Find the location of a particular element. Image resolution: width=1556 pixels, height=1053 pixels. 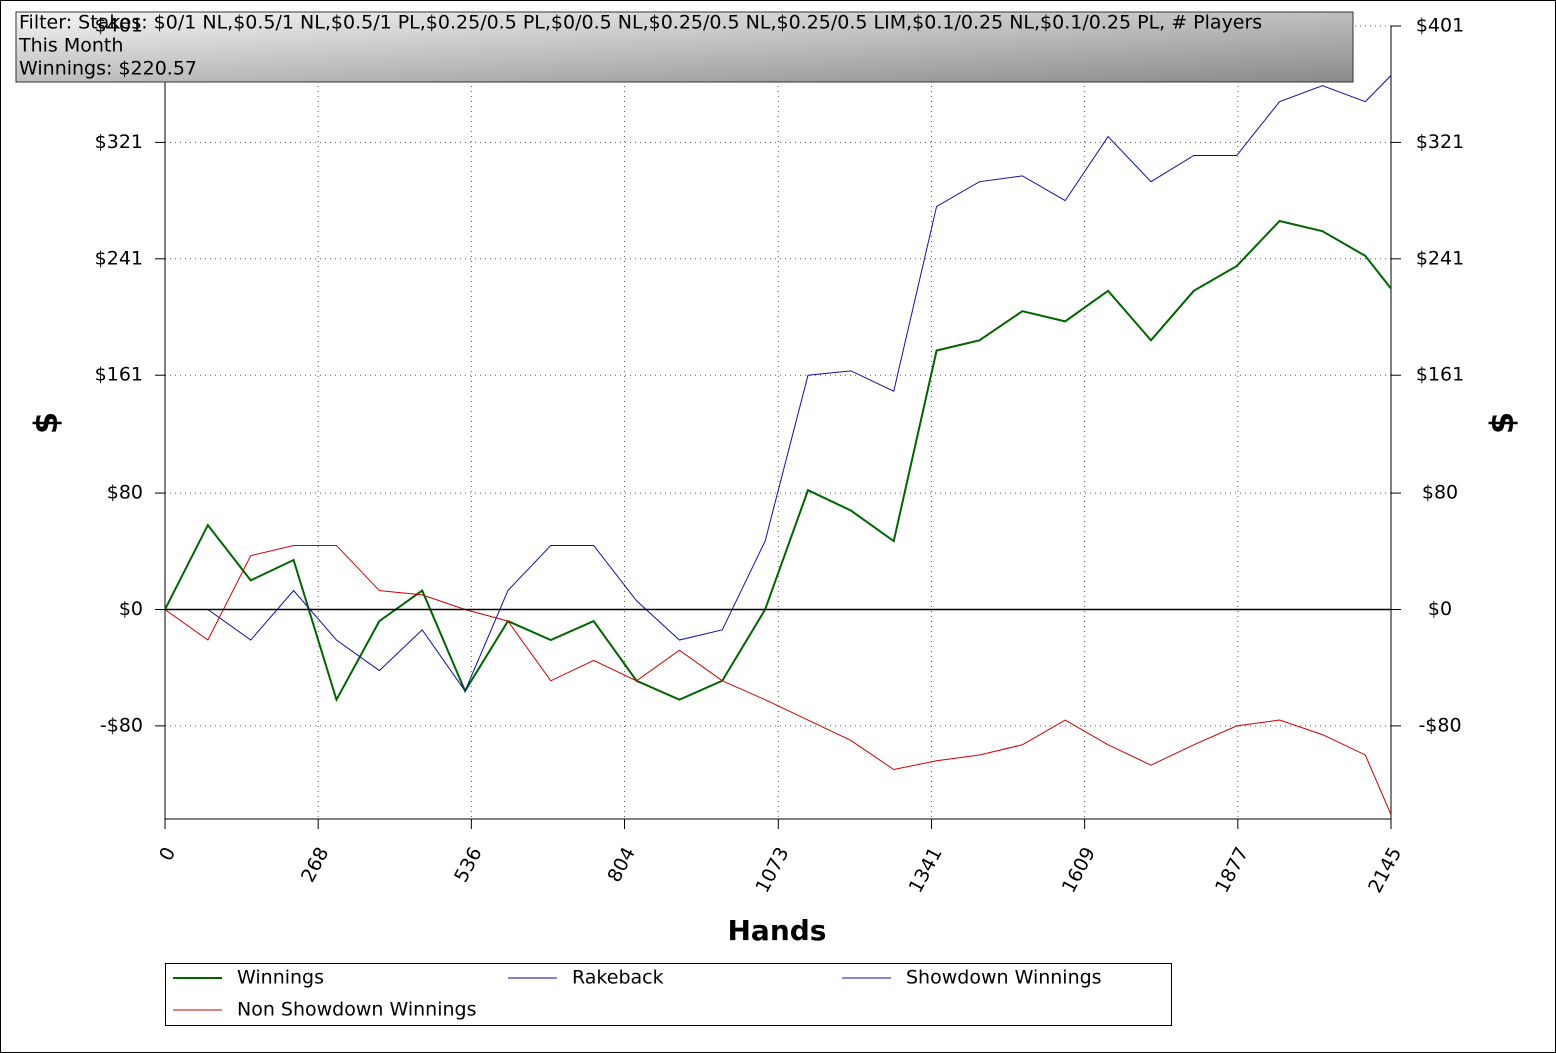

legend-label: Rakeback is located at coordinates (618, 978).